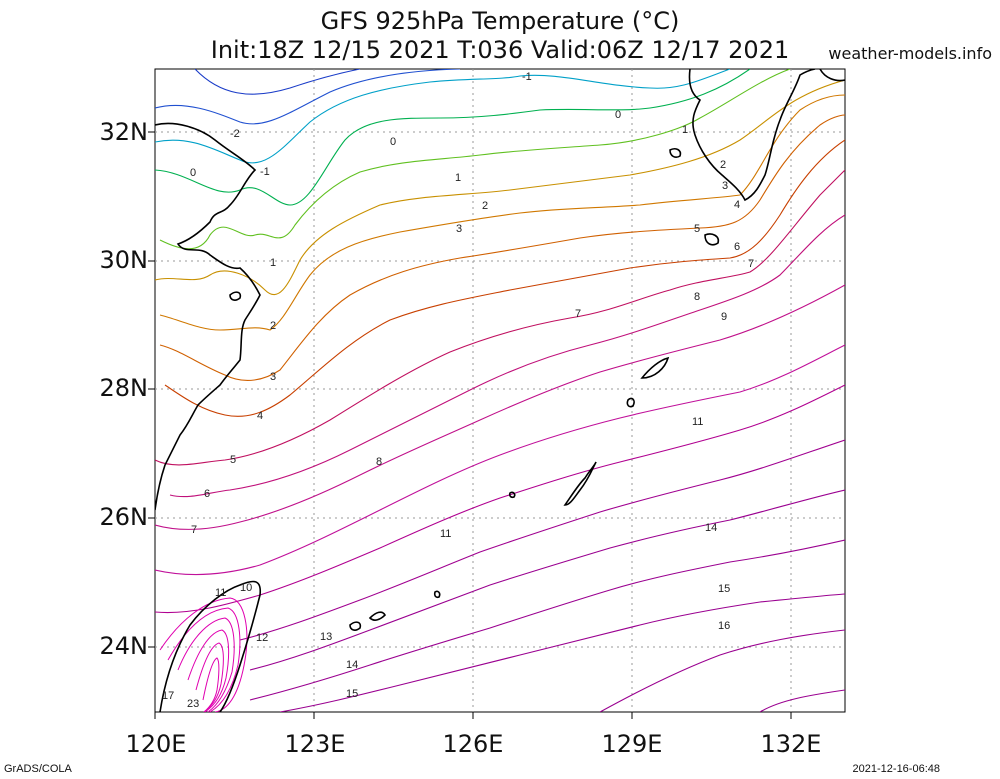  What do you see at coordinates (752, 135) in the screenshot?
I see `coastline-japan-kyushu` at bounding box center [752, 135].